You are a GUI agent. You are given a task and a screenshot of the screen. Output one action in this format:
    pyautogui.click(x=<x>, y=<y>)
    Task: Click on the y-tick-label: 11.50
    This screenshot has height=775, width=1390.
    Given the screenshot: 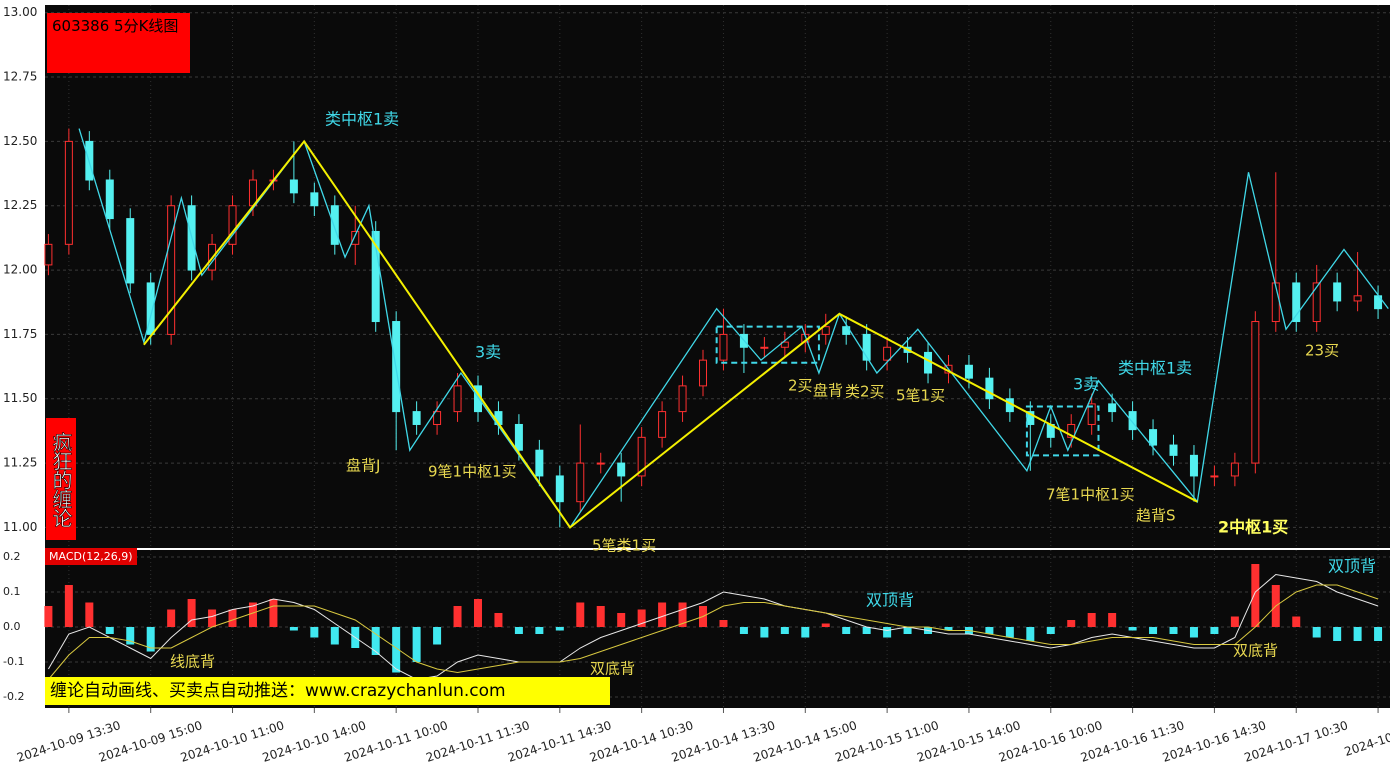 What is the action you would take?
    pyautogui.click(x=20, y=398)
    